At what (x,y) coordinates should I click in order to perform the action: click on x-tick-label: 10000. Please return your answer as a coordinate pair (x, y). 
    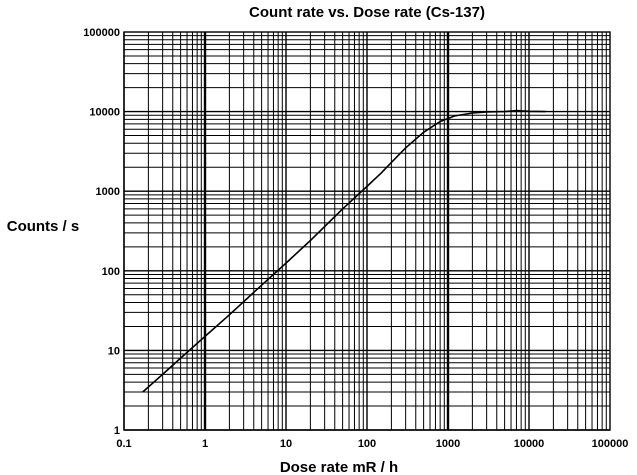
    Looking at the image, I should click on (529, 444).